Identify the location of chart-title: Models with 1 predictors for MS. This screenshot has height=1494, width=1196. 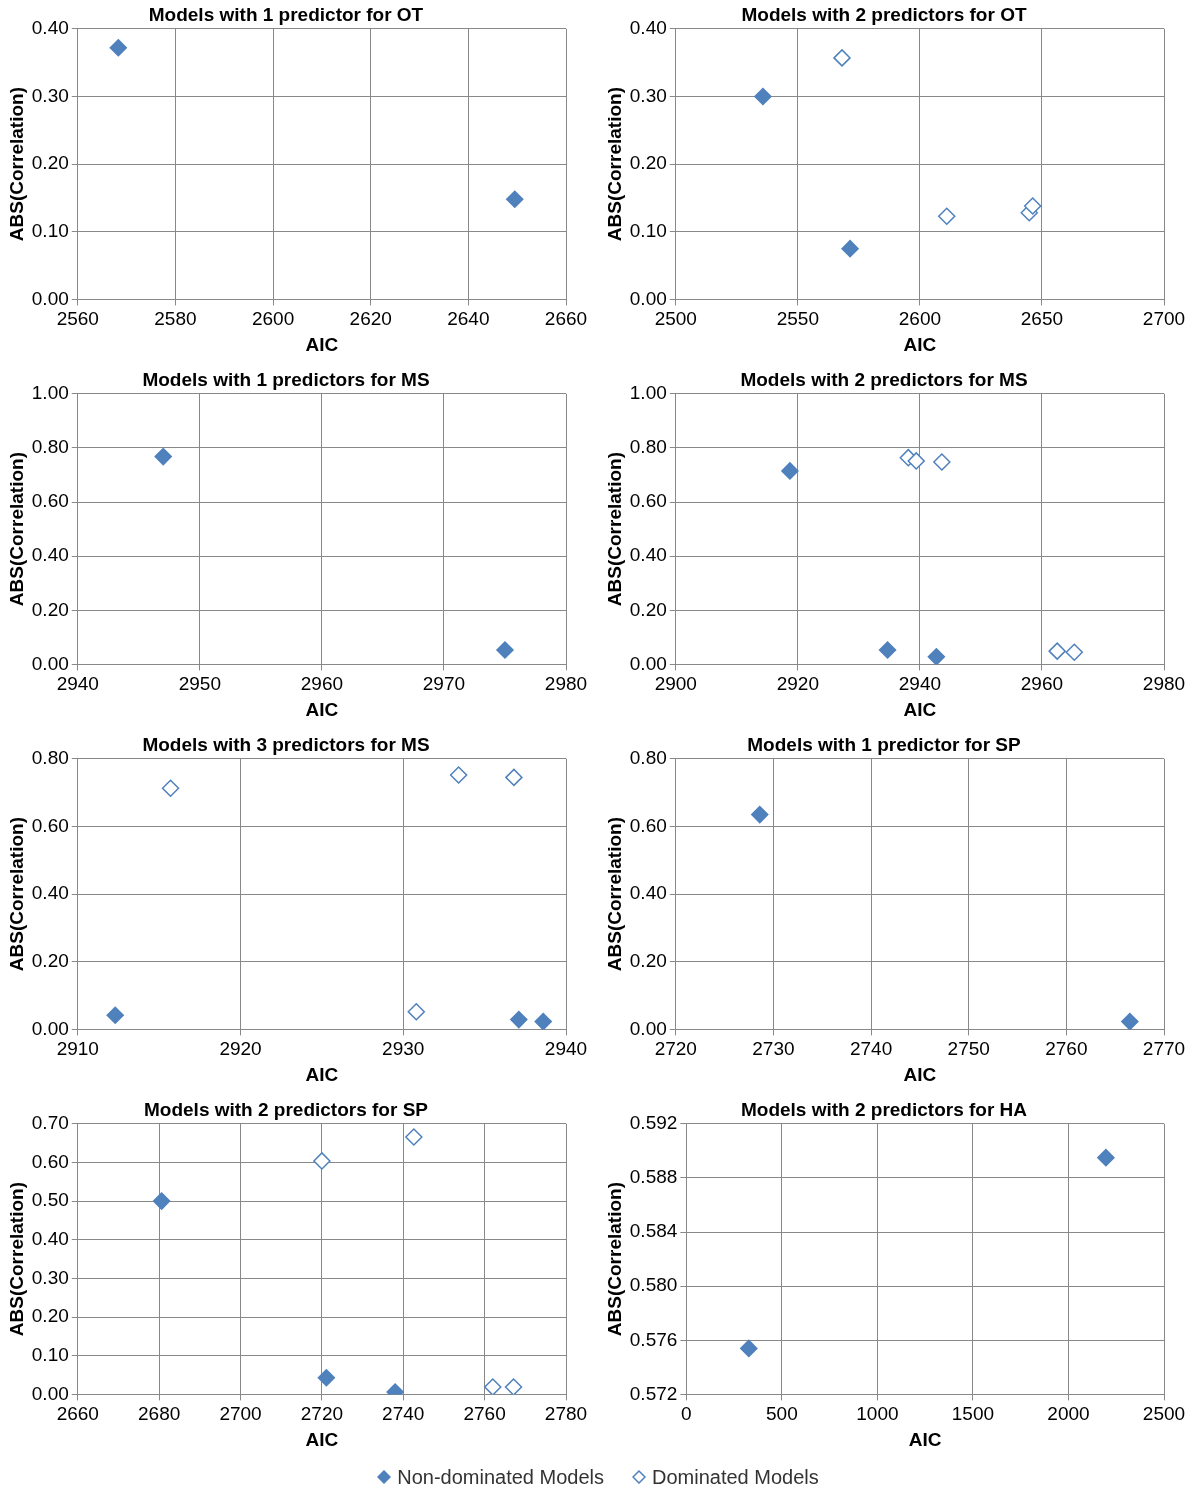
(286, 379).